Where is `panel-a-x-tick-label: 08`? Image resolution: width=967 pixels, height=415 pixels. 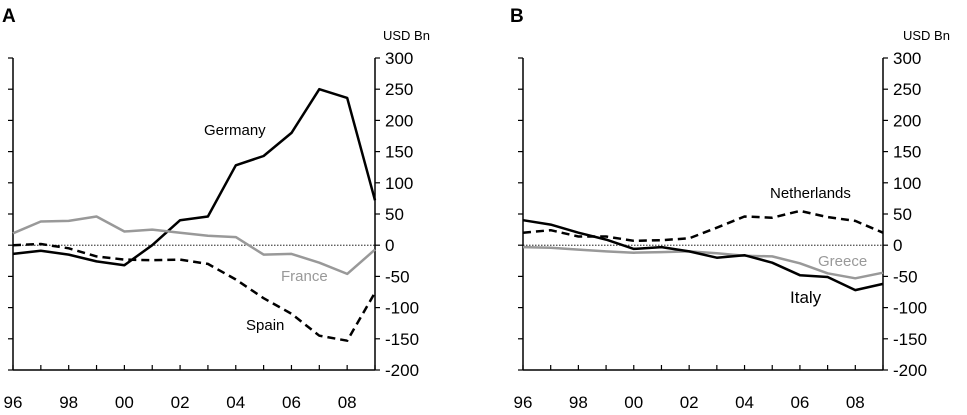
panel-a-x-tick-label: 08 is located at coordinates (347, 402).